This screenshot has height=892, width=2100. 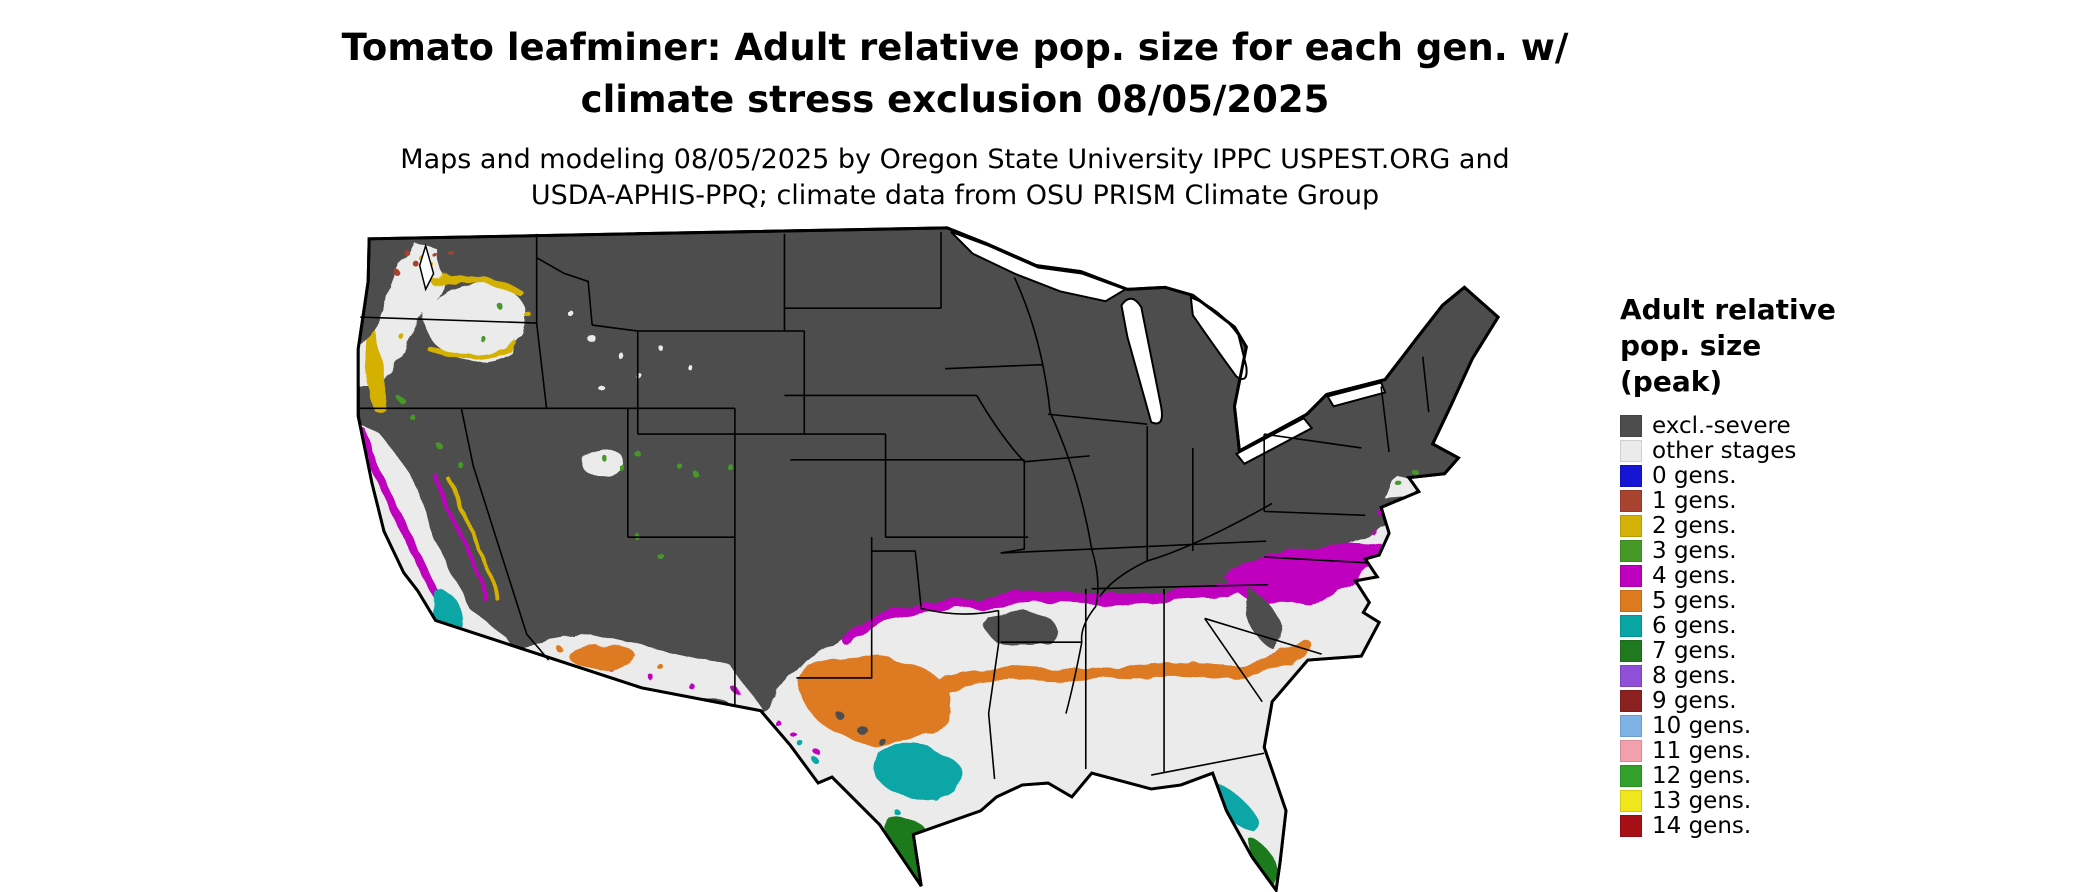 What do you see at coordinates (1702, 800) in the screenshot?
I see `legend-label: 13 gens.` at bounding box center [1702, 800].